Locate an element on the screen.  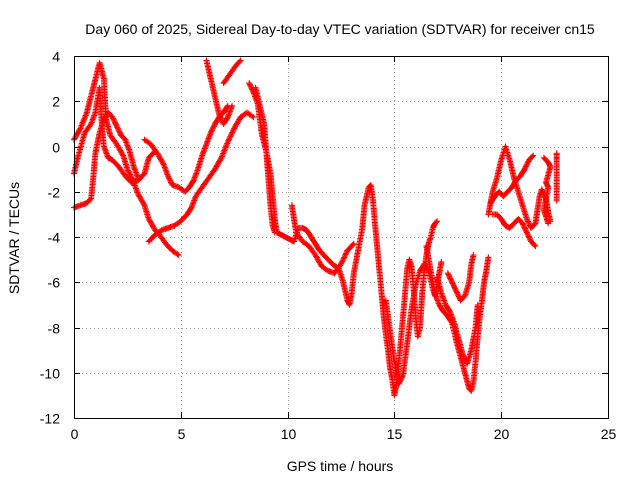
x-tick-label: 10 is located at coordinates (289, 434).